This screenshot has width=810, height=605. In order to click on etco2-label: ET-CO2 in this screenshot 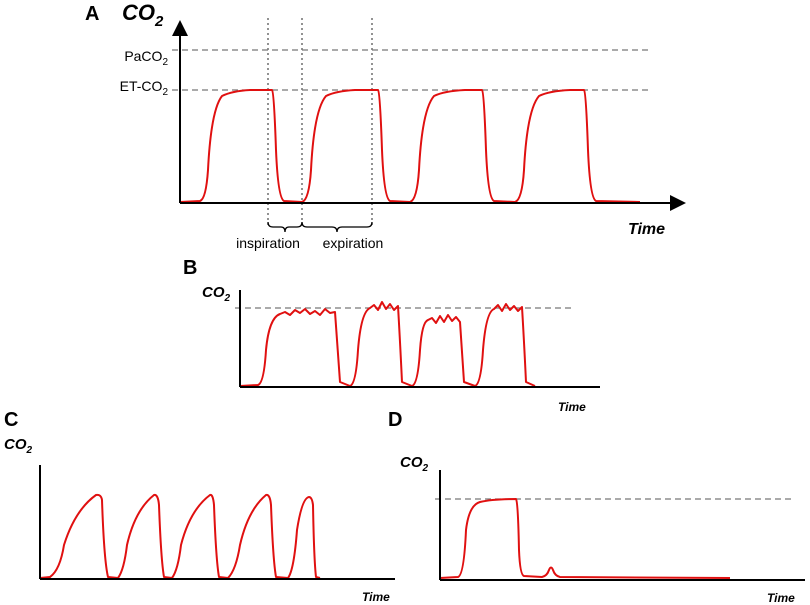, I will do `click(144, 88)`.